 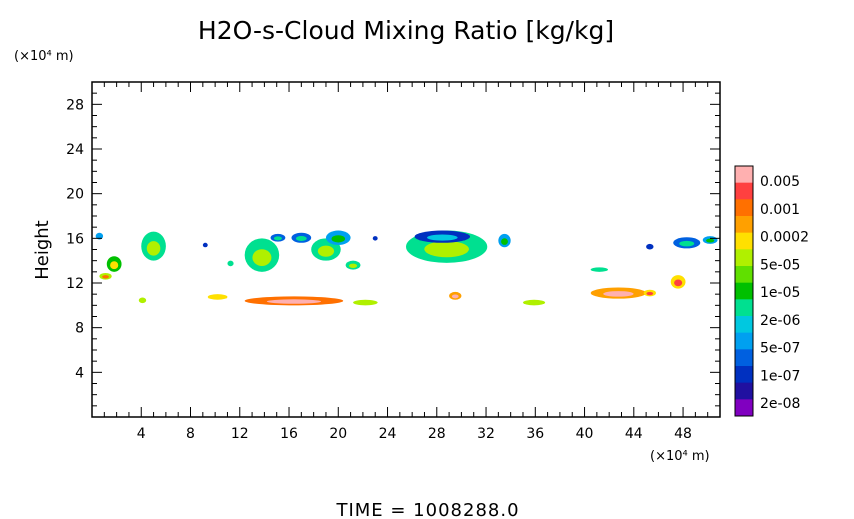 What do you see at coordinates (141, 434) in the screenshot?
I see `x-tick-label: 4` at bounding box center [141, 434].